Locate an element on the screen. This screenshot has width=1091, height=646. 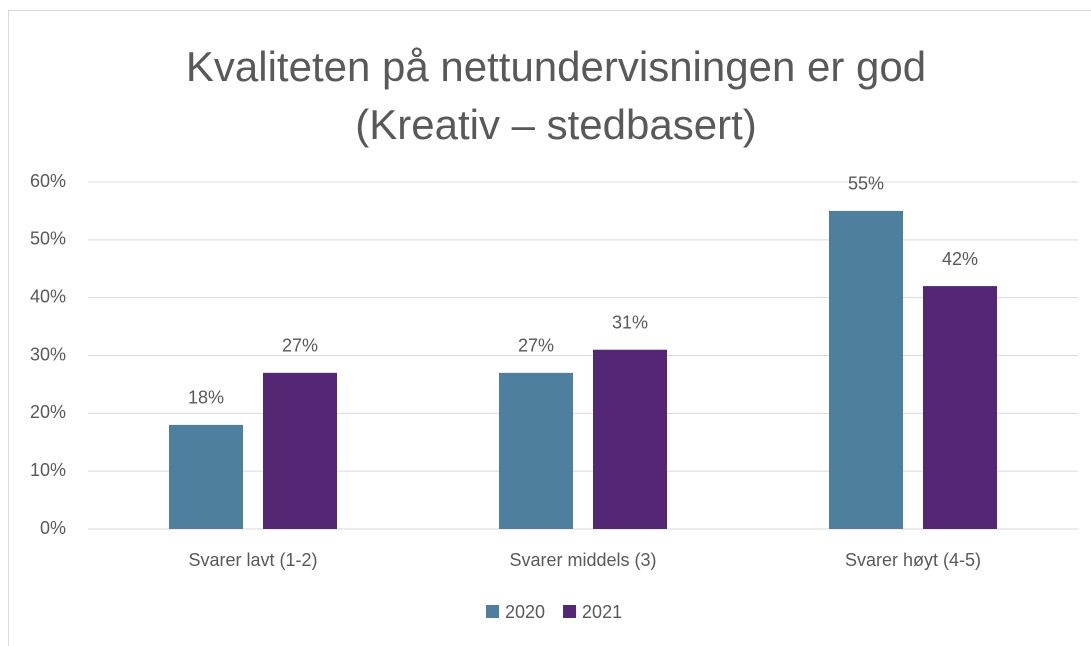
y-tick-label: 20% is located at coordinates (48, 412).